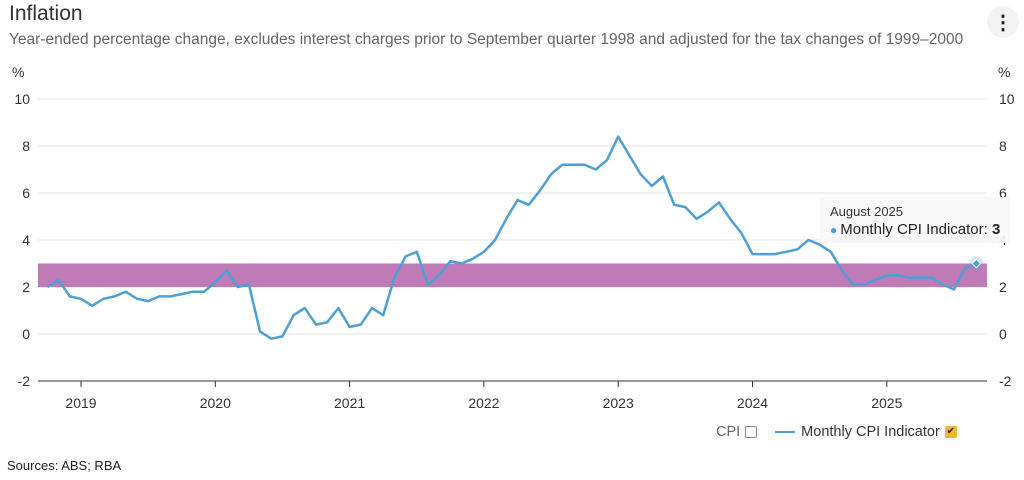 This screenshot has width=1024, height=480. Describe the element at coordinates (618, 403) in the screenshot. I see `x-tick-label: 2023` at that location.